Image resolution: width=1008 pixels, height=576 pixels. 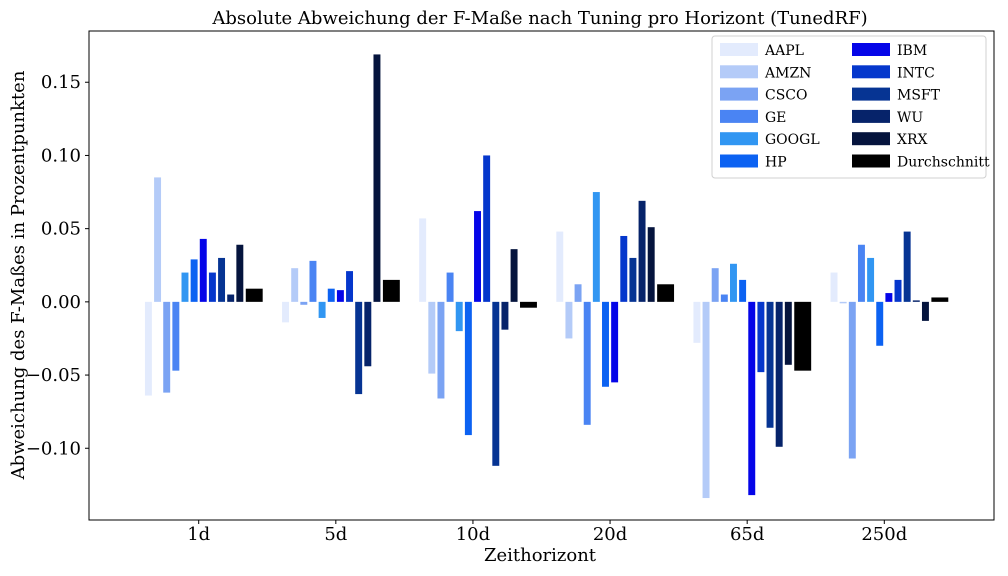 What do you see at coordinates (843, 302) in the screenshot?
I see `bar-amzn-250d` at bounding box center [843, 302].